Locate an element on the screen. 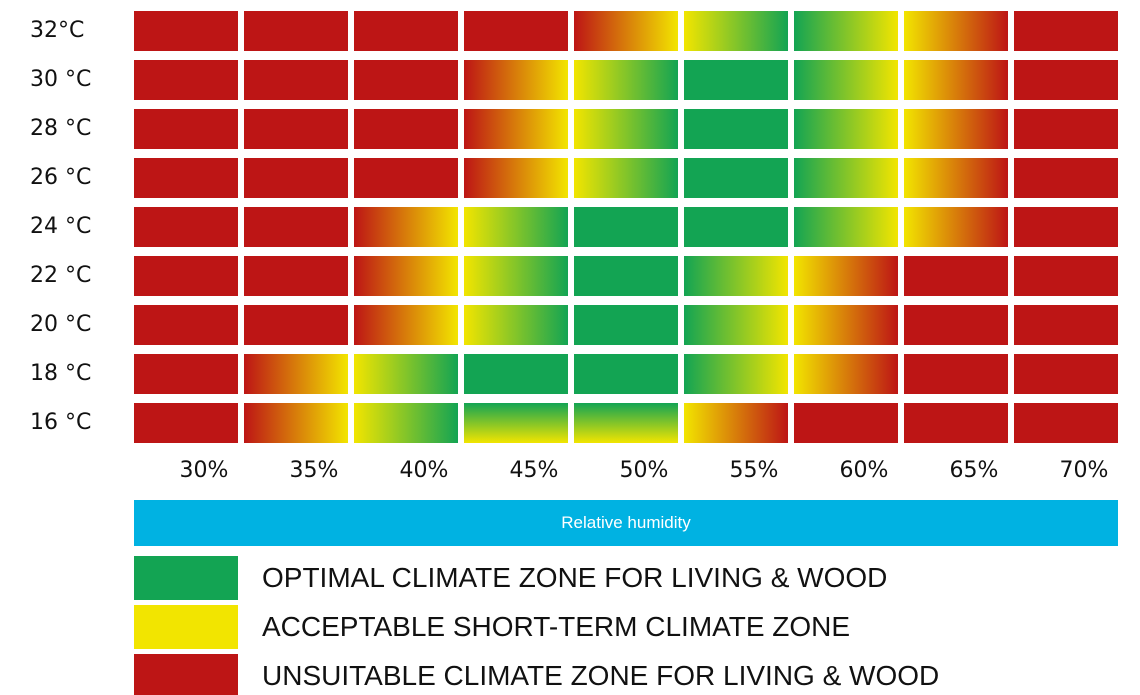 The image size is (1140, 695). y-tick-label: 24 °C is located at coordinates (61, 226).